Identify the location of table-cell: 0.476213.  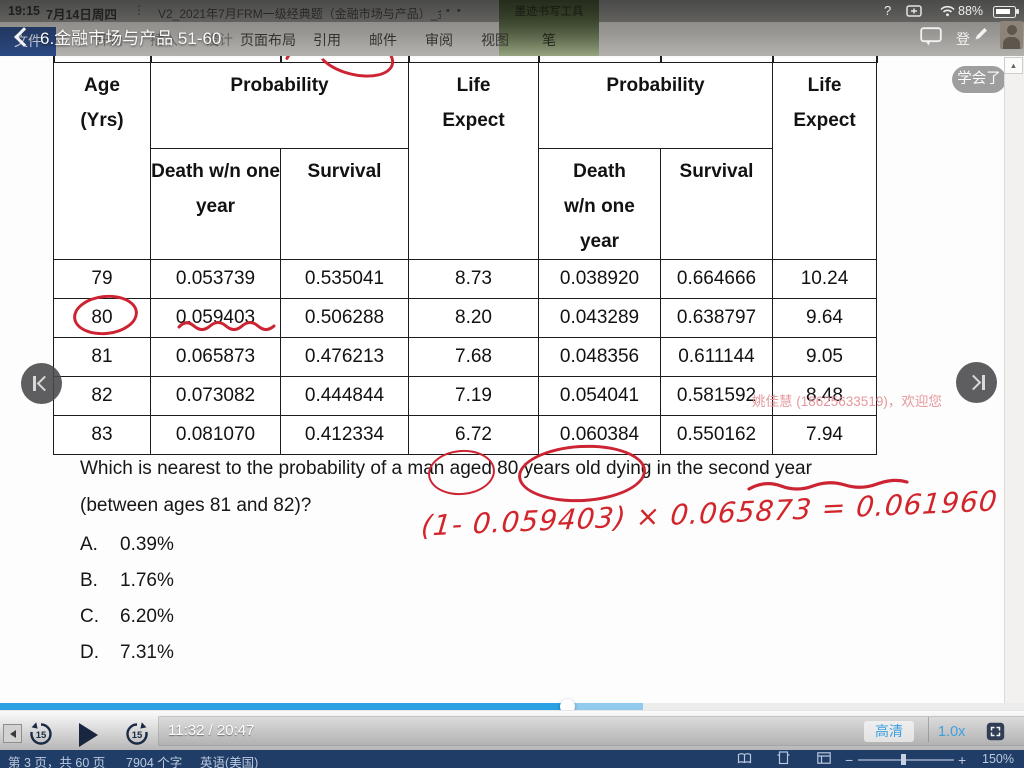
(344, 357).